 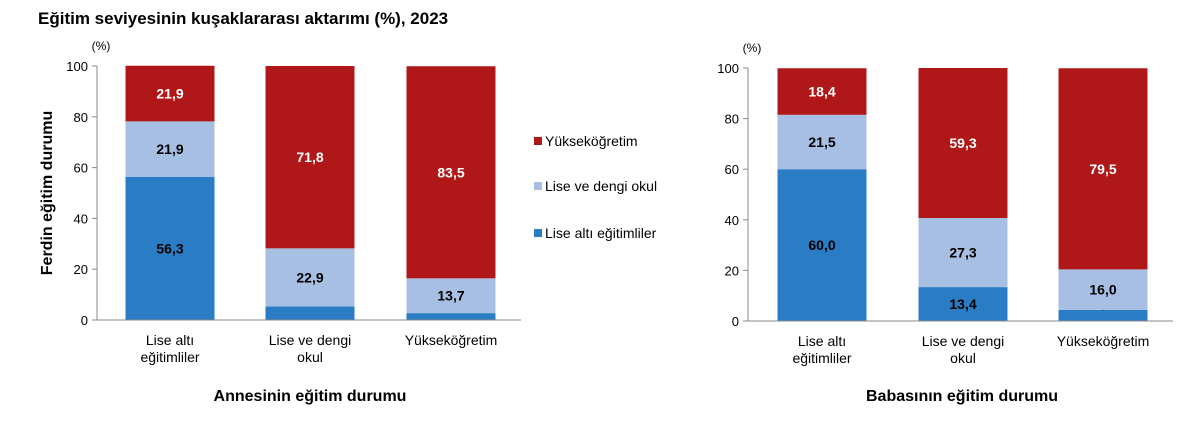 What do you see at coordinates (962, 396) in the screenshot?
I see `x-axis-title: Babasının eğitim durumu` at bounding box center [962, 396].